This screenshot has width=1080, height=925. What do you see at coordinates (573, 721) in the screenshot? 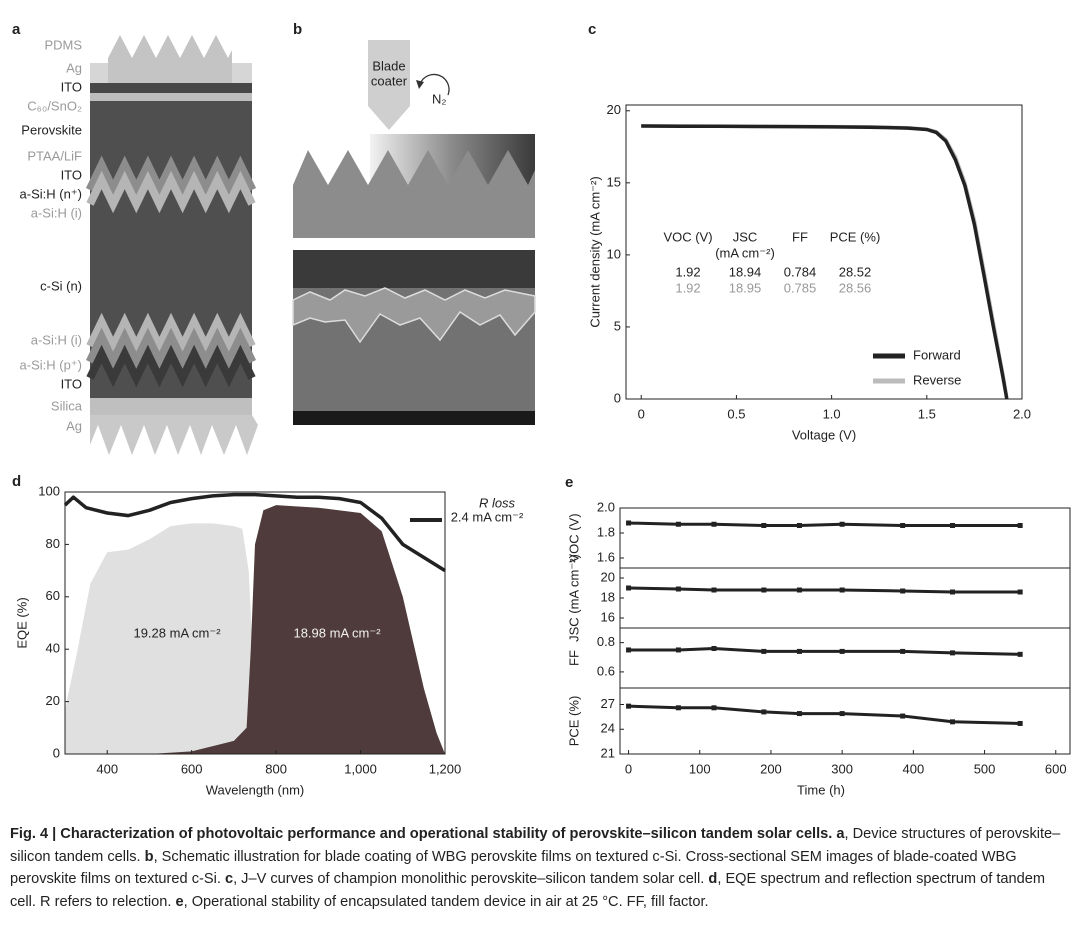
I see `y-axis-label: PCE (%)` at bounding box center [573, 721].